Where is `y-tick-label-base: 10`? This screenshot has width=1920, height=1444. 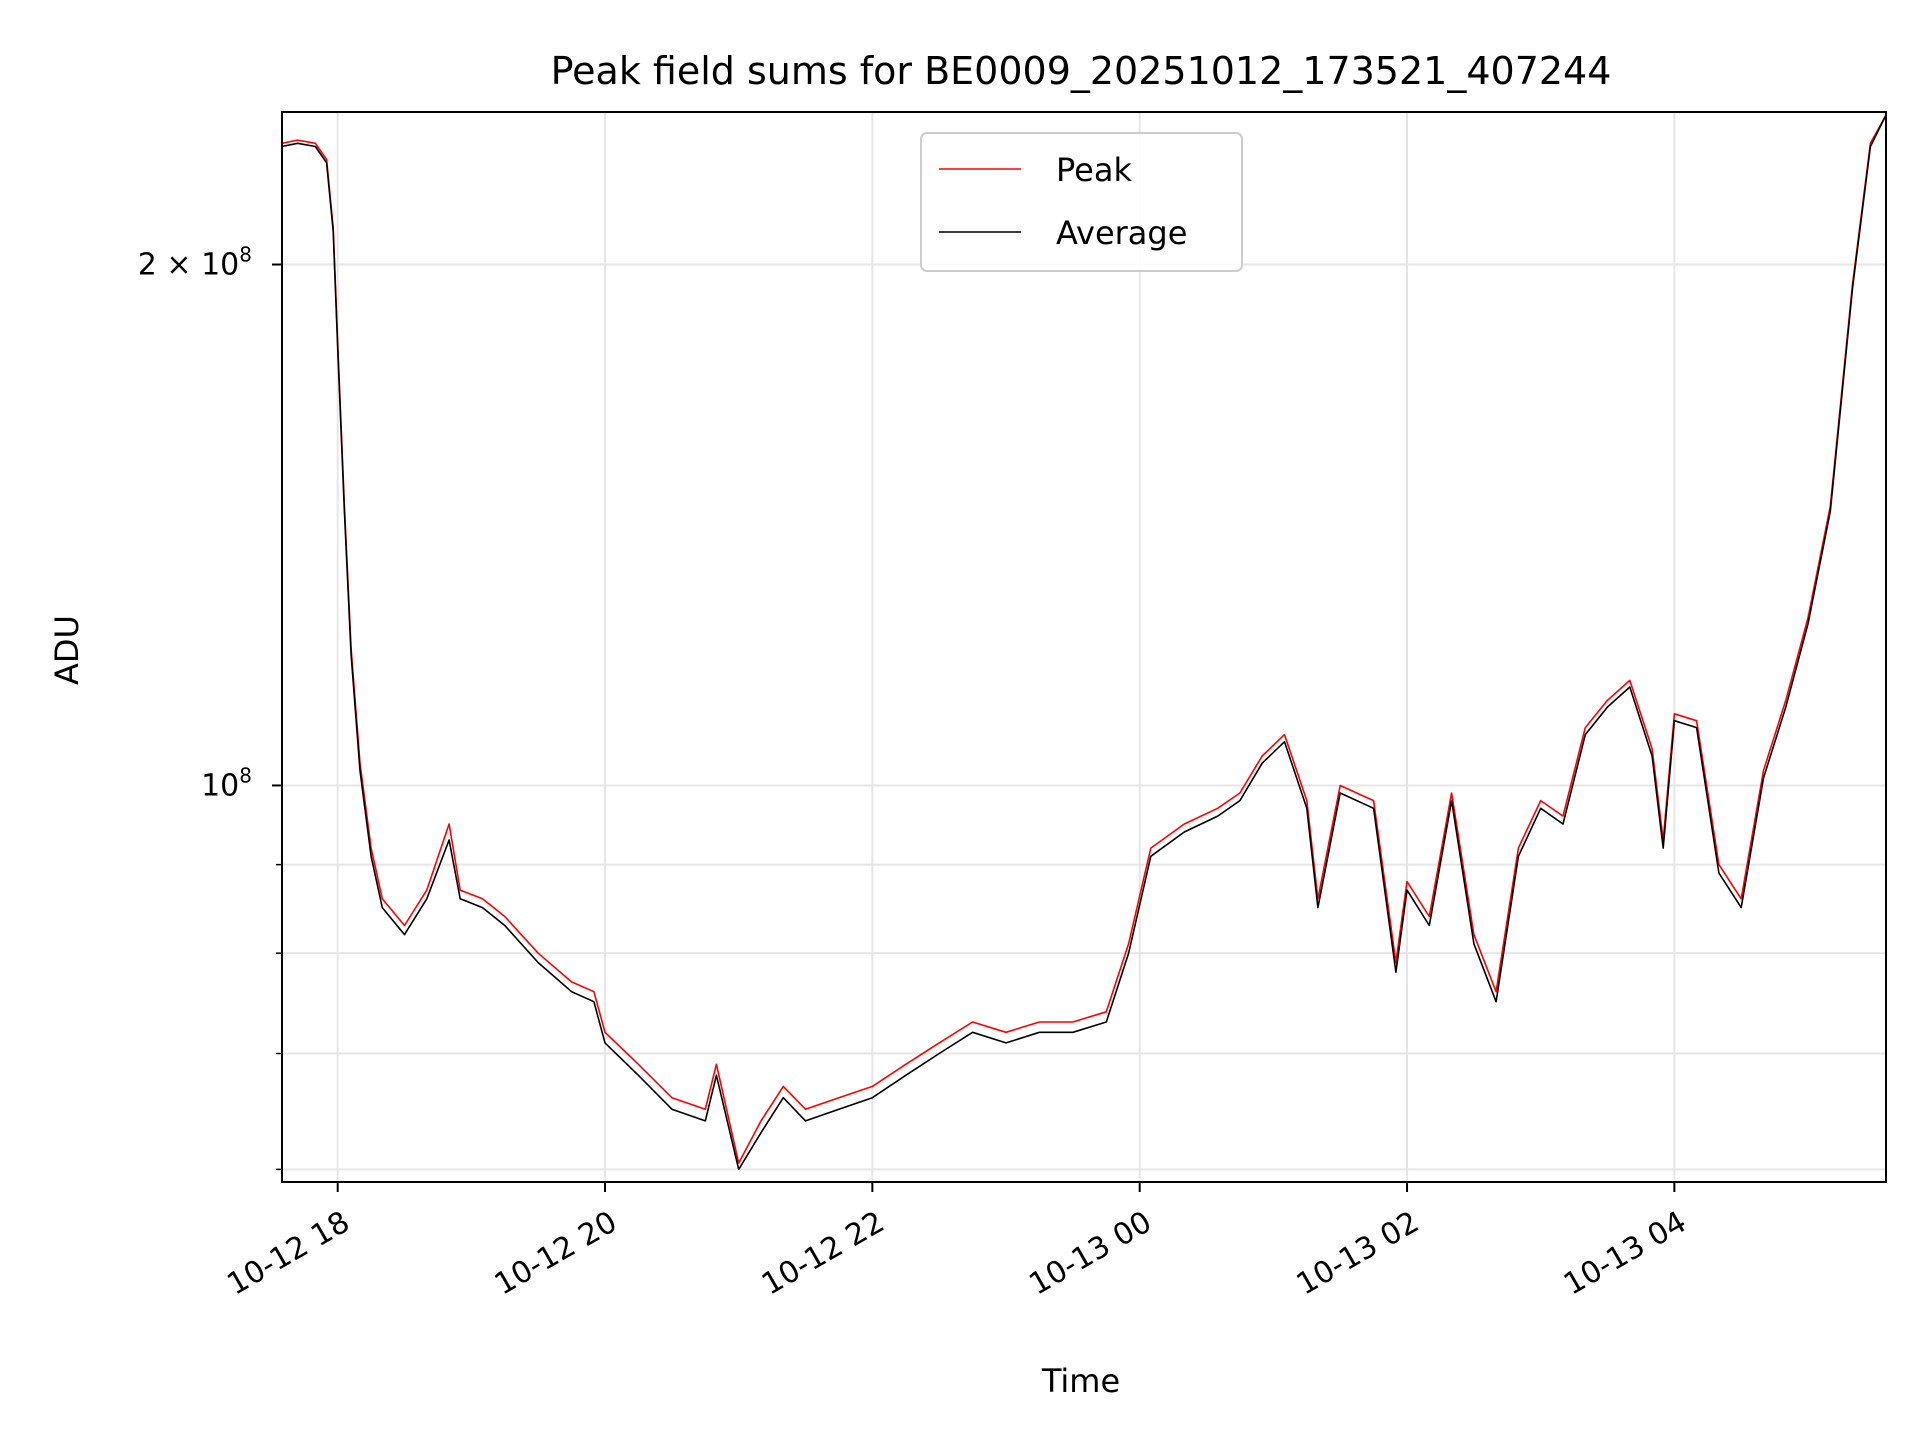 y-tick-label-base: 10 is located at coordinates (220, 785).